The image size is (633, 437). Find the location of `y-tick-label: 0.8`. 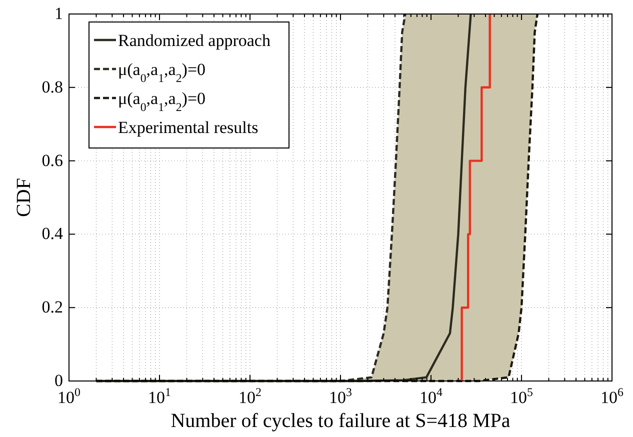

y-tick-label: 0.8 is located at coordinates (52, 86).